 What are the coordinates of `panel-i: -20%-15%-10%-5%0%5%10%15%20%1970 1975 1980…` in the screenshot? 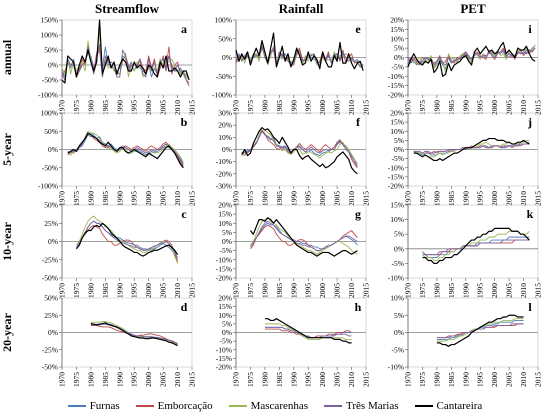 It's located at (465, 66).